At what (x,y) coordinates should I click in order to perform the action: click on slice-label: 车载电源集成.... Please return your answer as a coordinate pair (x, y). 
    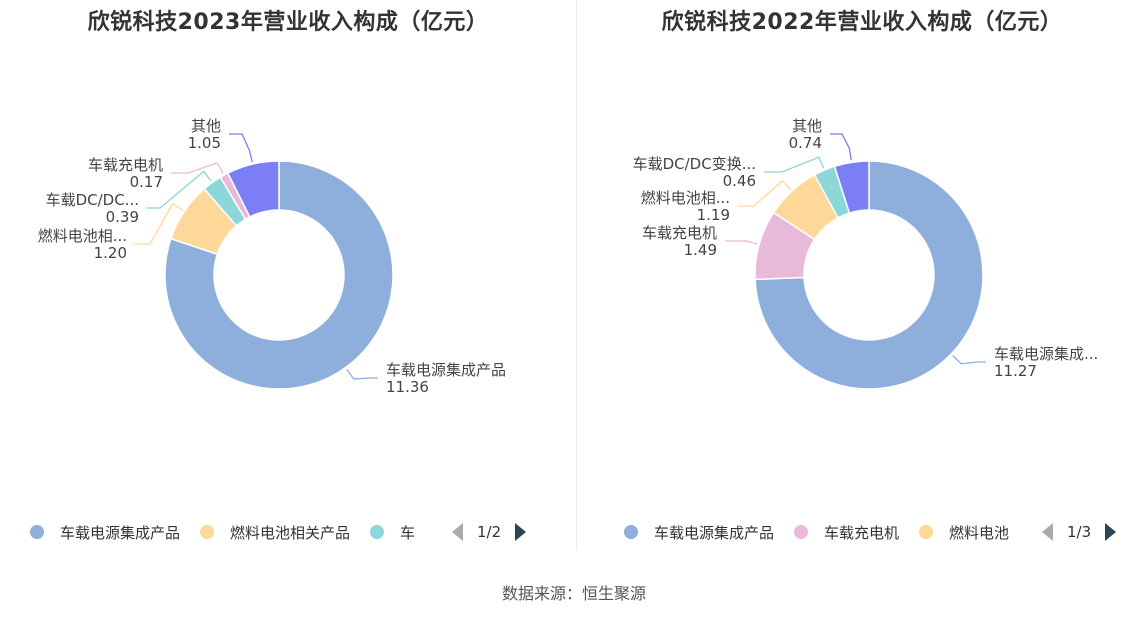
    Looking at the image, I should click on (1046, 354).